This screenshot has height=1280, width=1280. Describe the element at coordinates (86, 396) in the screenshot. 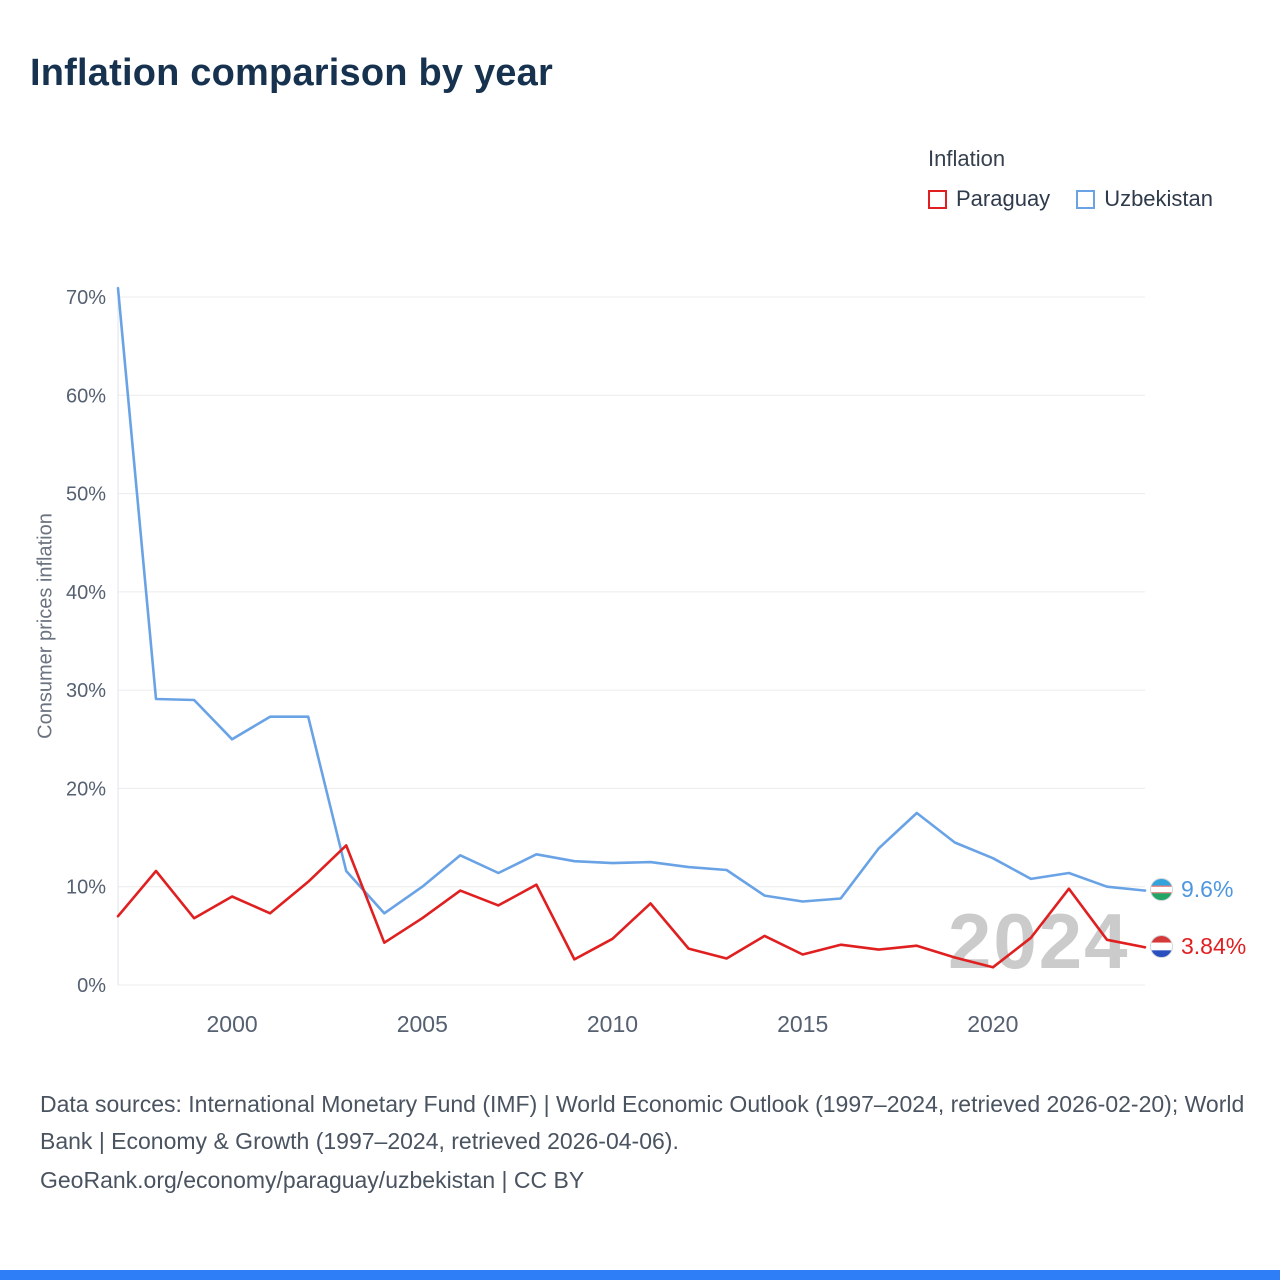

I see `y-tick-label: 60%` at that location.